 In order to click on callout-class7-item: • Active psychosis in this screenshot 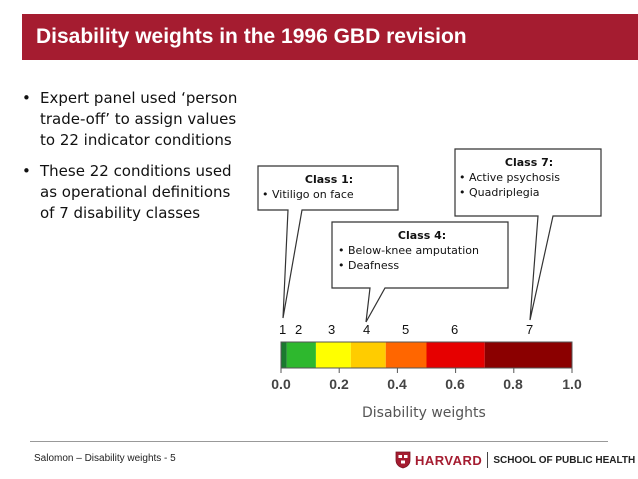, I will do `click(510, 177)`.